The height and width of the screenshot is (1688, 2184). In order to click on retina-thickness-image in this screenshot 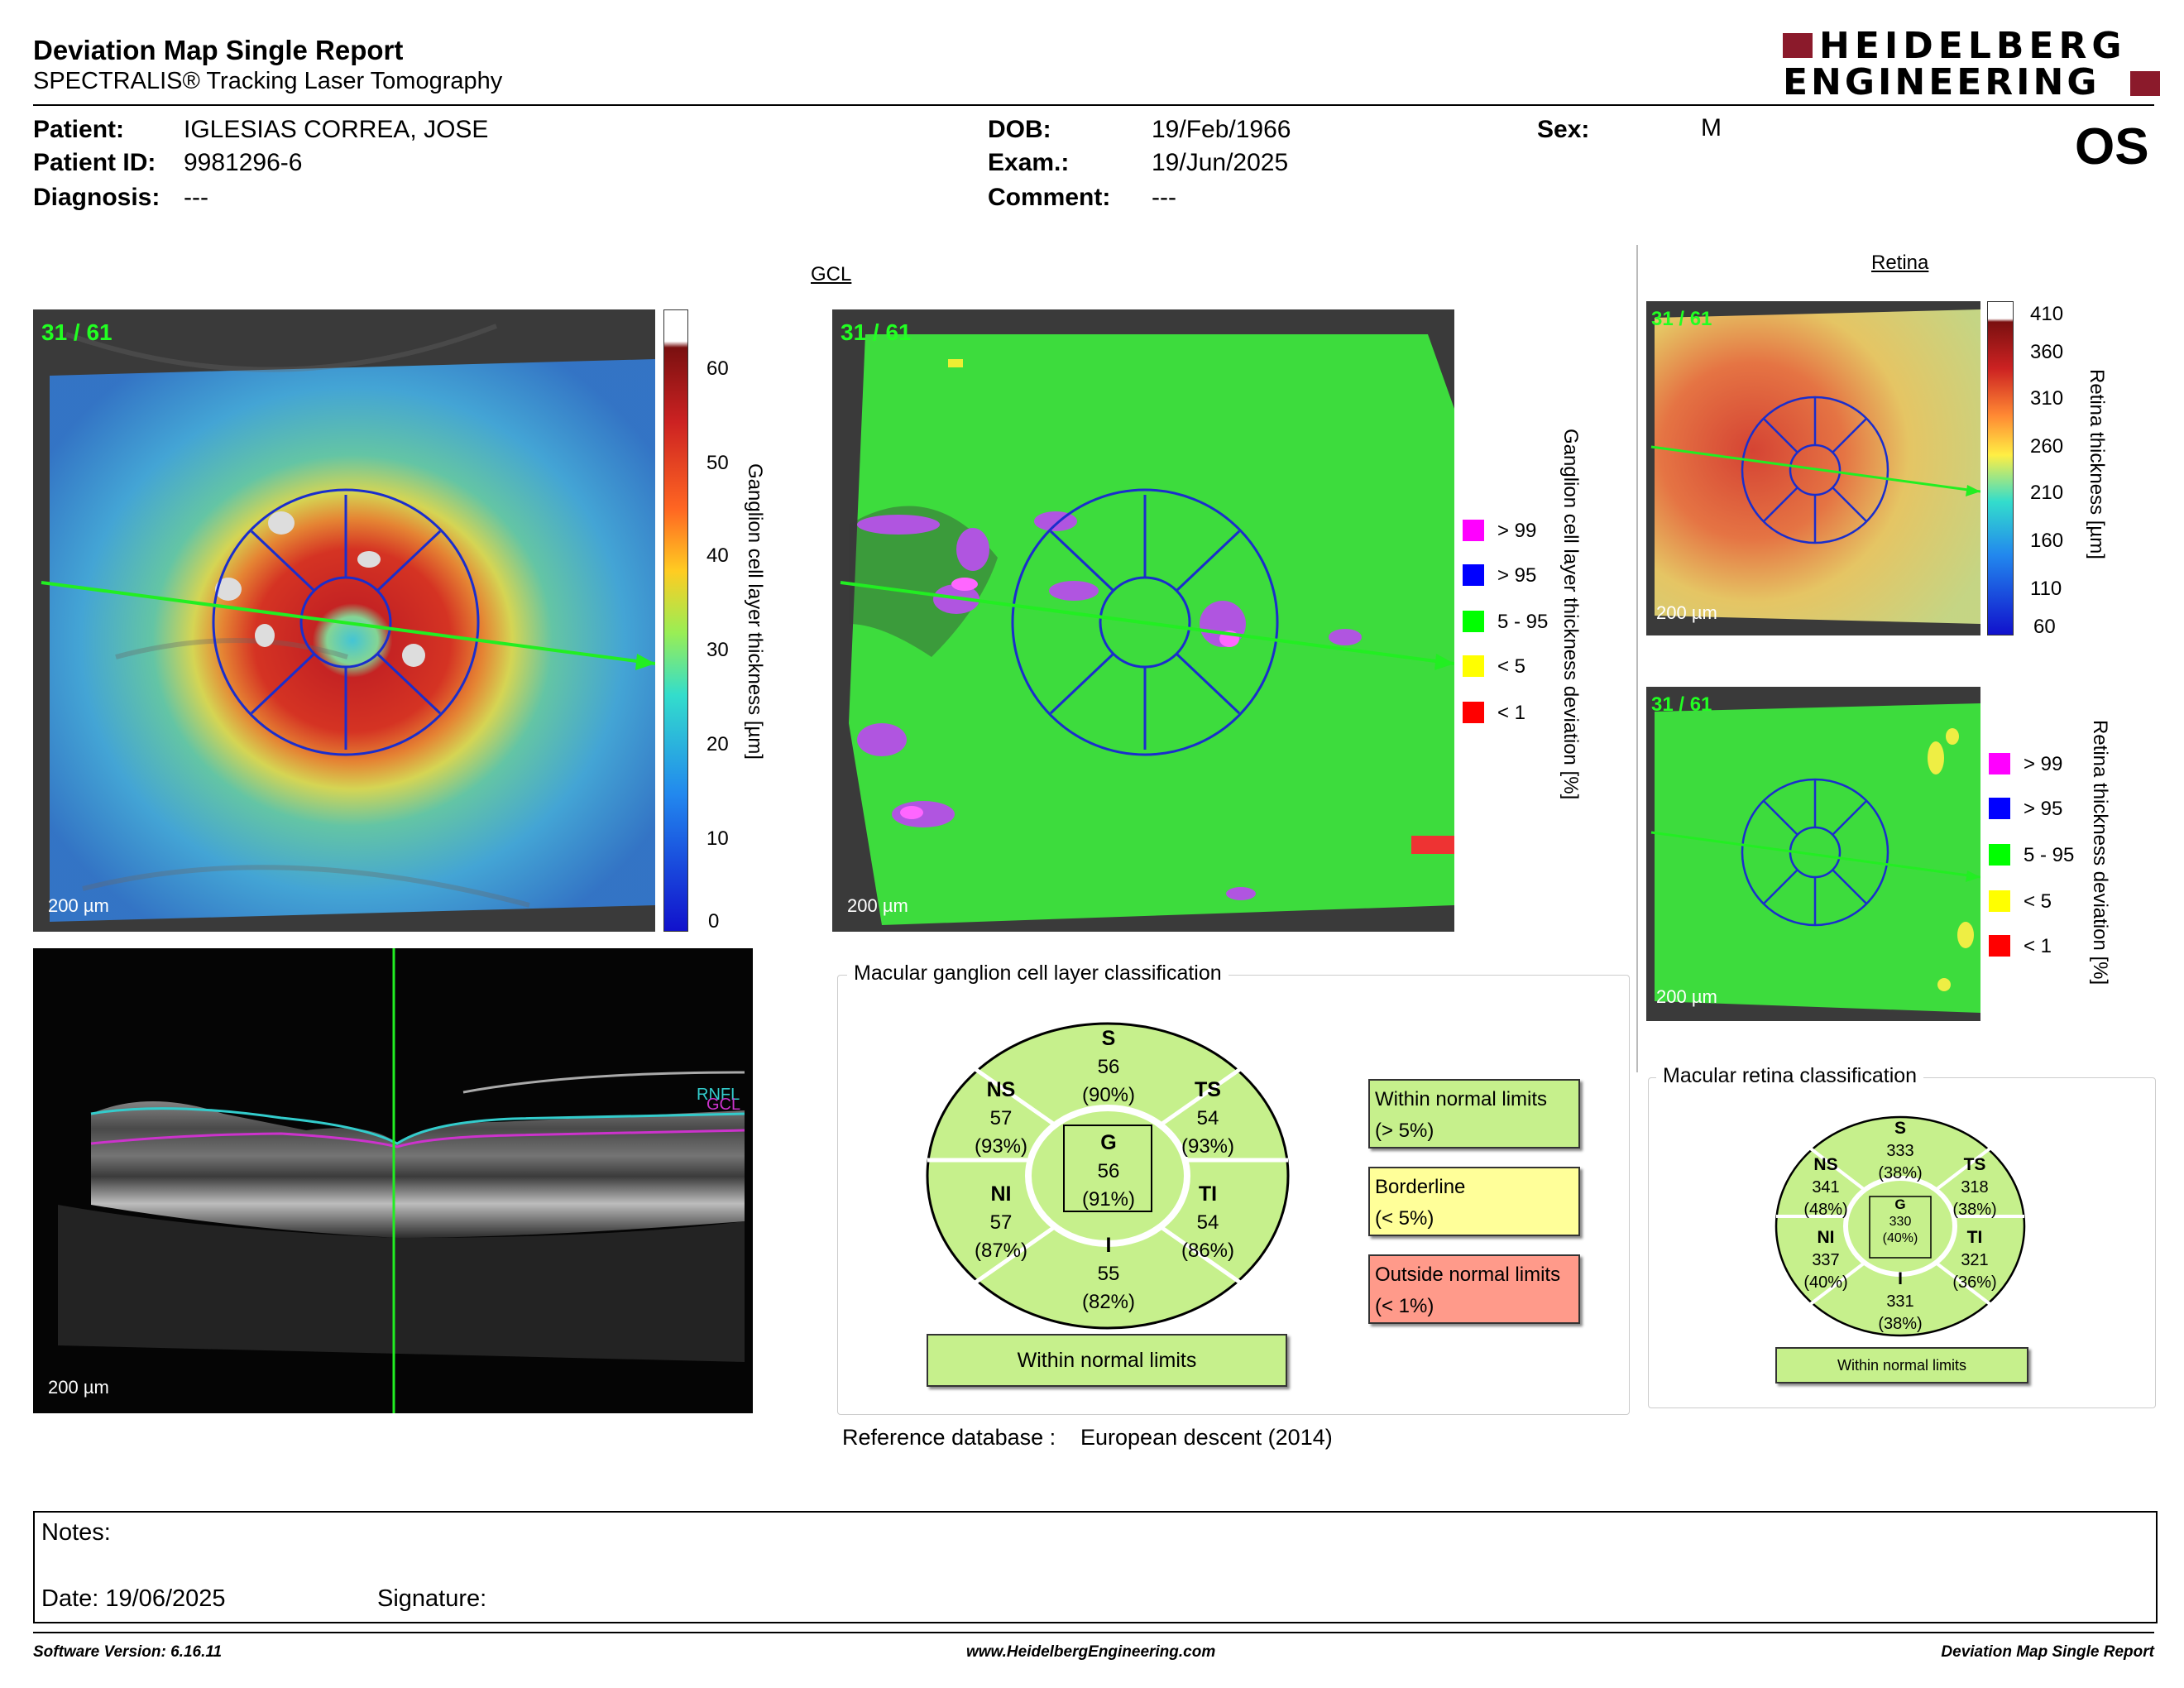, I will do `click(1813, 468)`.